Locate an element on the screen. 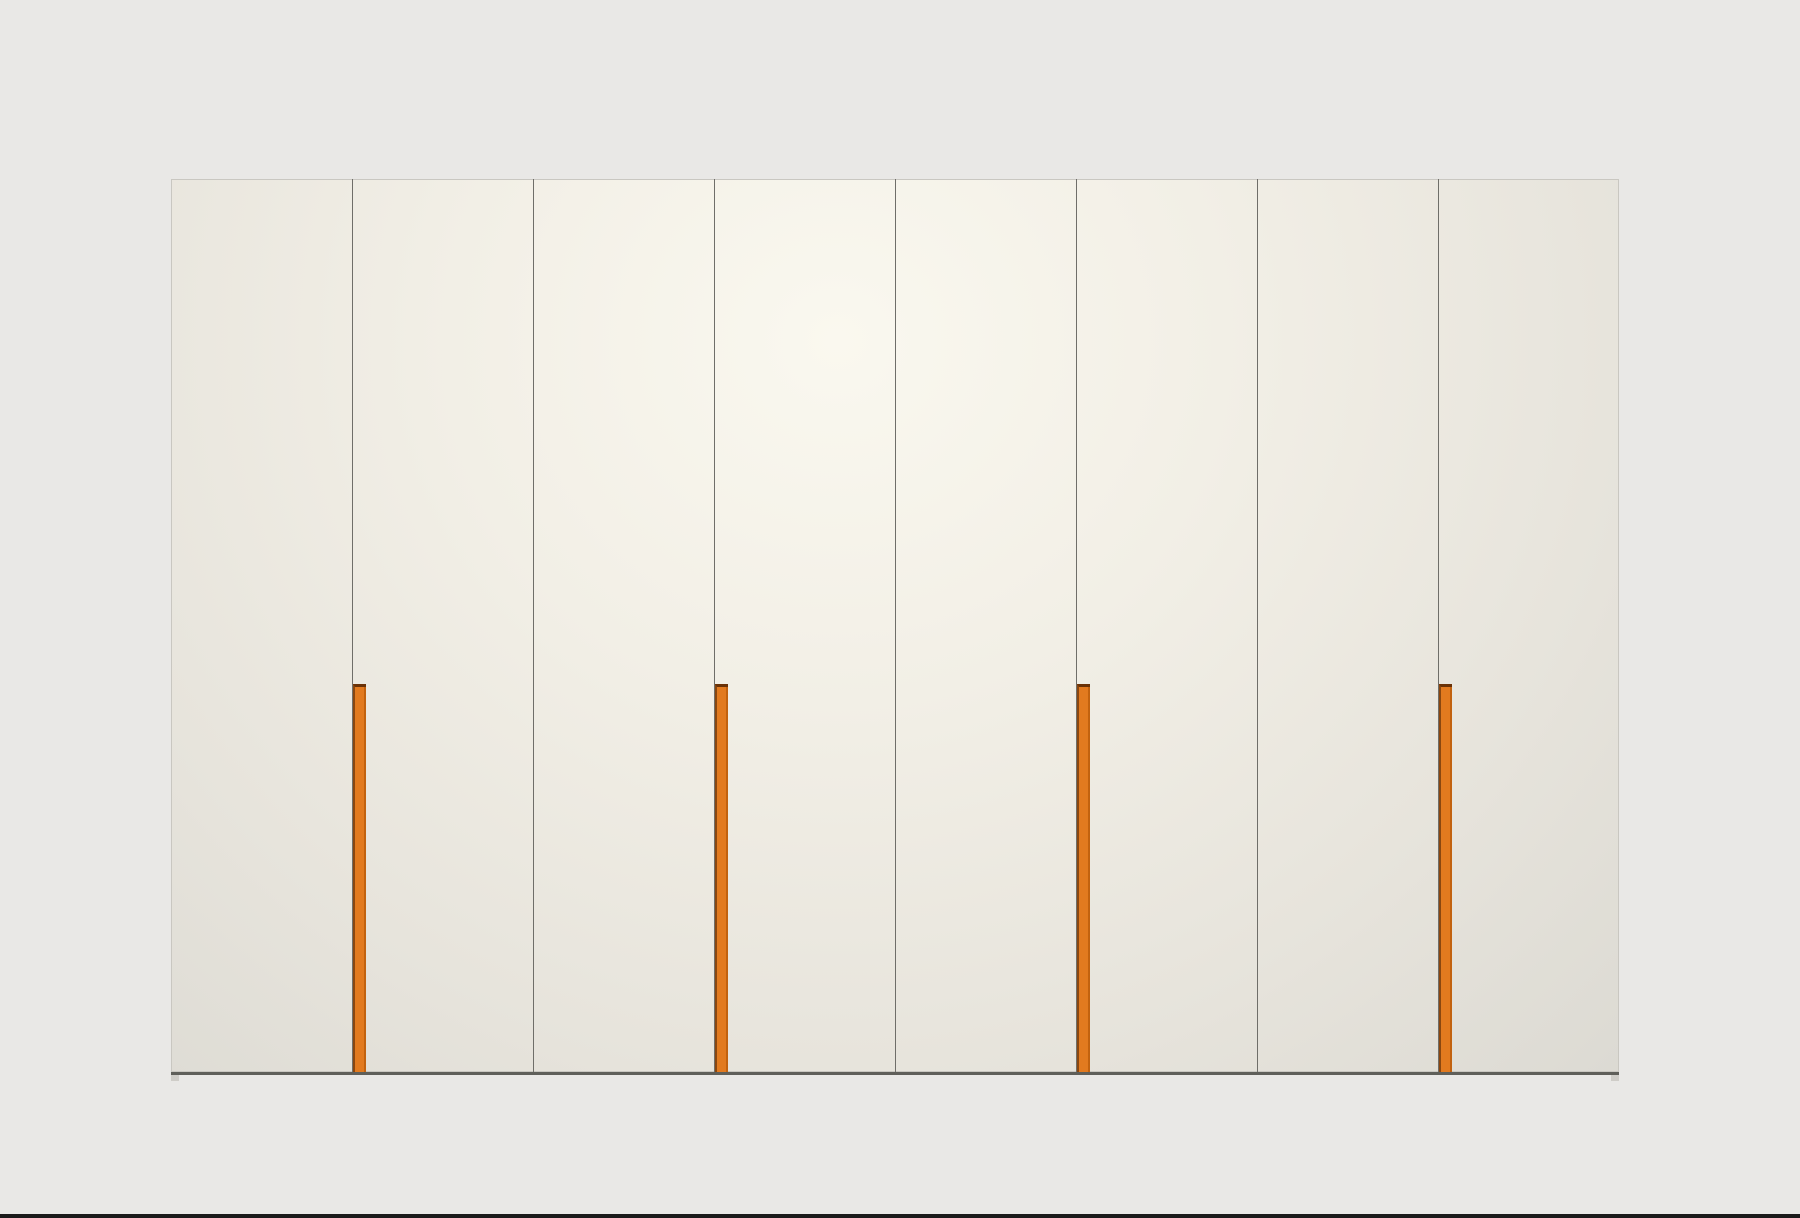 The image size is (1800, 1218). wardrobe-foot-left is located at coordinates (175, 1078).